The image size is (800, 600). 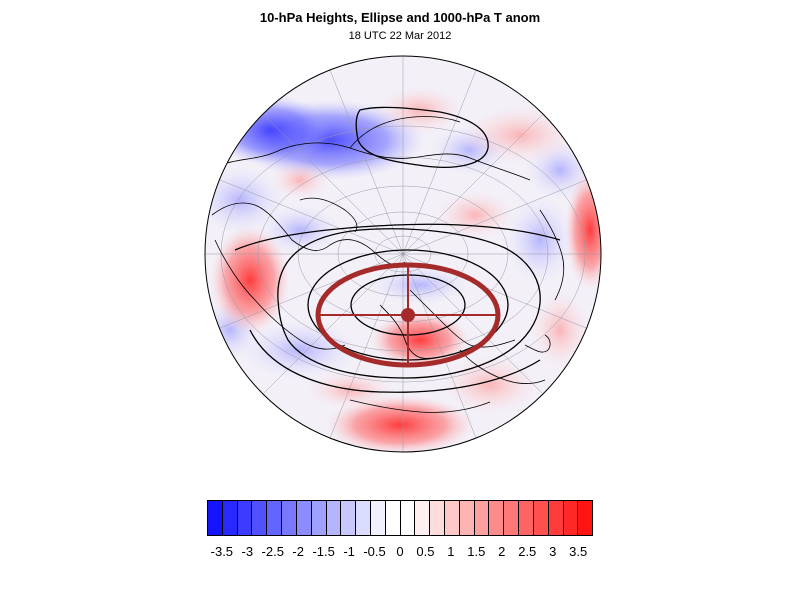 What do you see at coordinates (451, 551) in the screenshot?
I see `colorbar-tick-label: 1` at bounding box center [451, 551].